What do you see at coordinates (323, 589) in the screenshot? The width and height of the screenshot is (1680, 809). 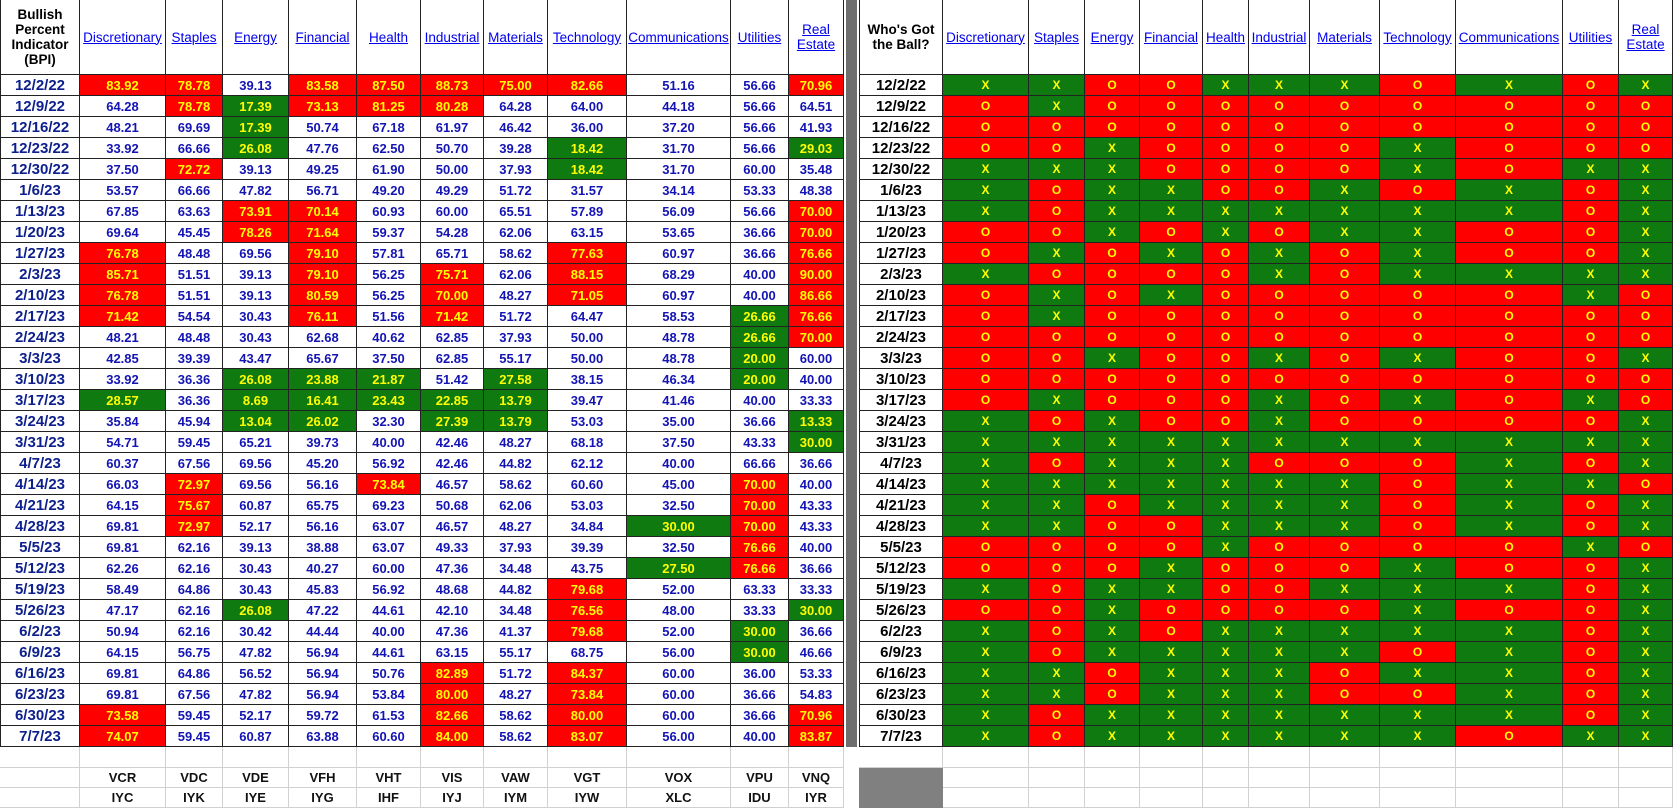 I see `bpi-value: 45.83` at bounding box center [323, 589].